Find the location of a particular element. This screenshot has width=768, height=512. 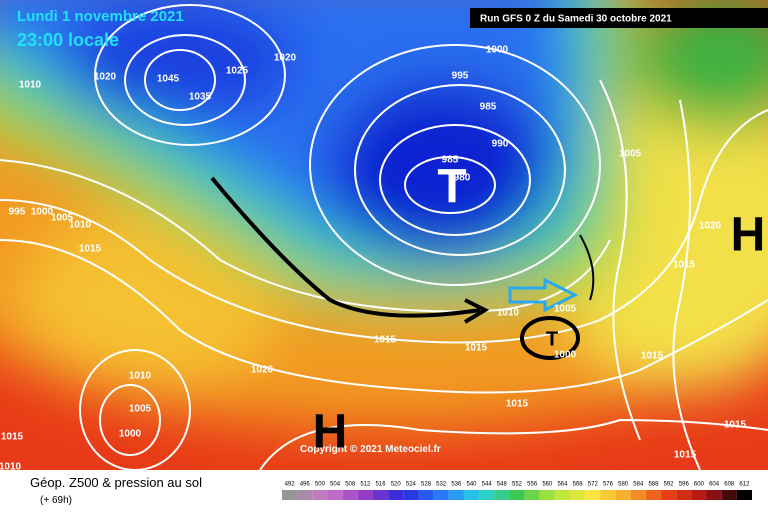

scale-label: 528 is located at coordinates (426, 485).